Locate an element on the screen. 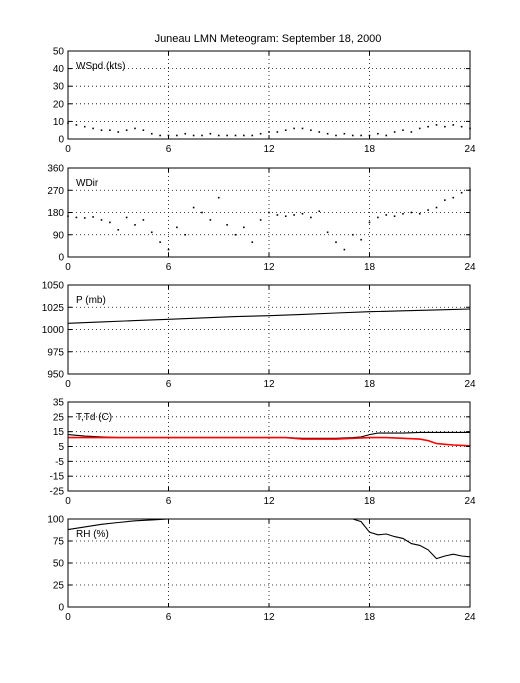  panel-label: RH (%) is located at coordinates (92, 534).